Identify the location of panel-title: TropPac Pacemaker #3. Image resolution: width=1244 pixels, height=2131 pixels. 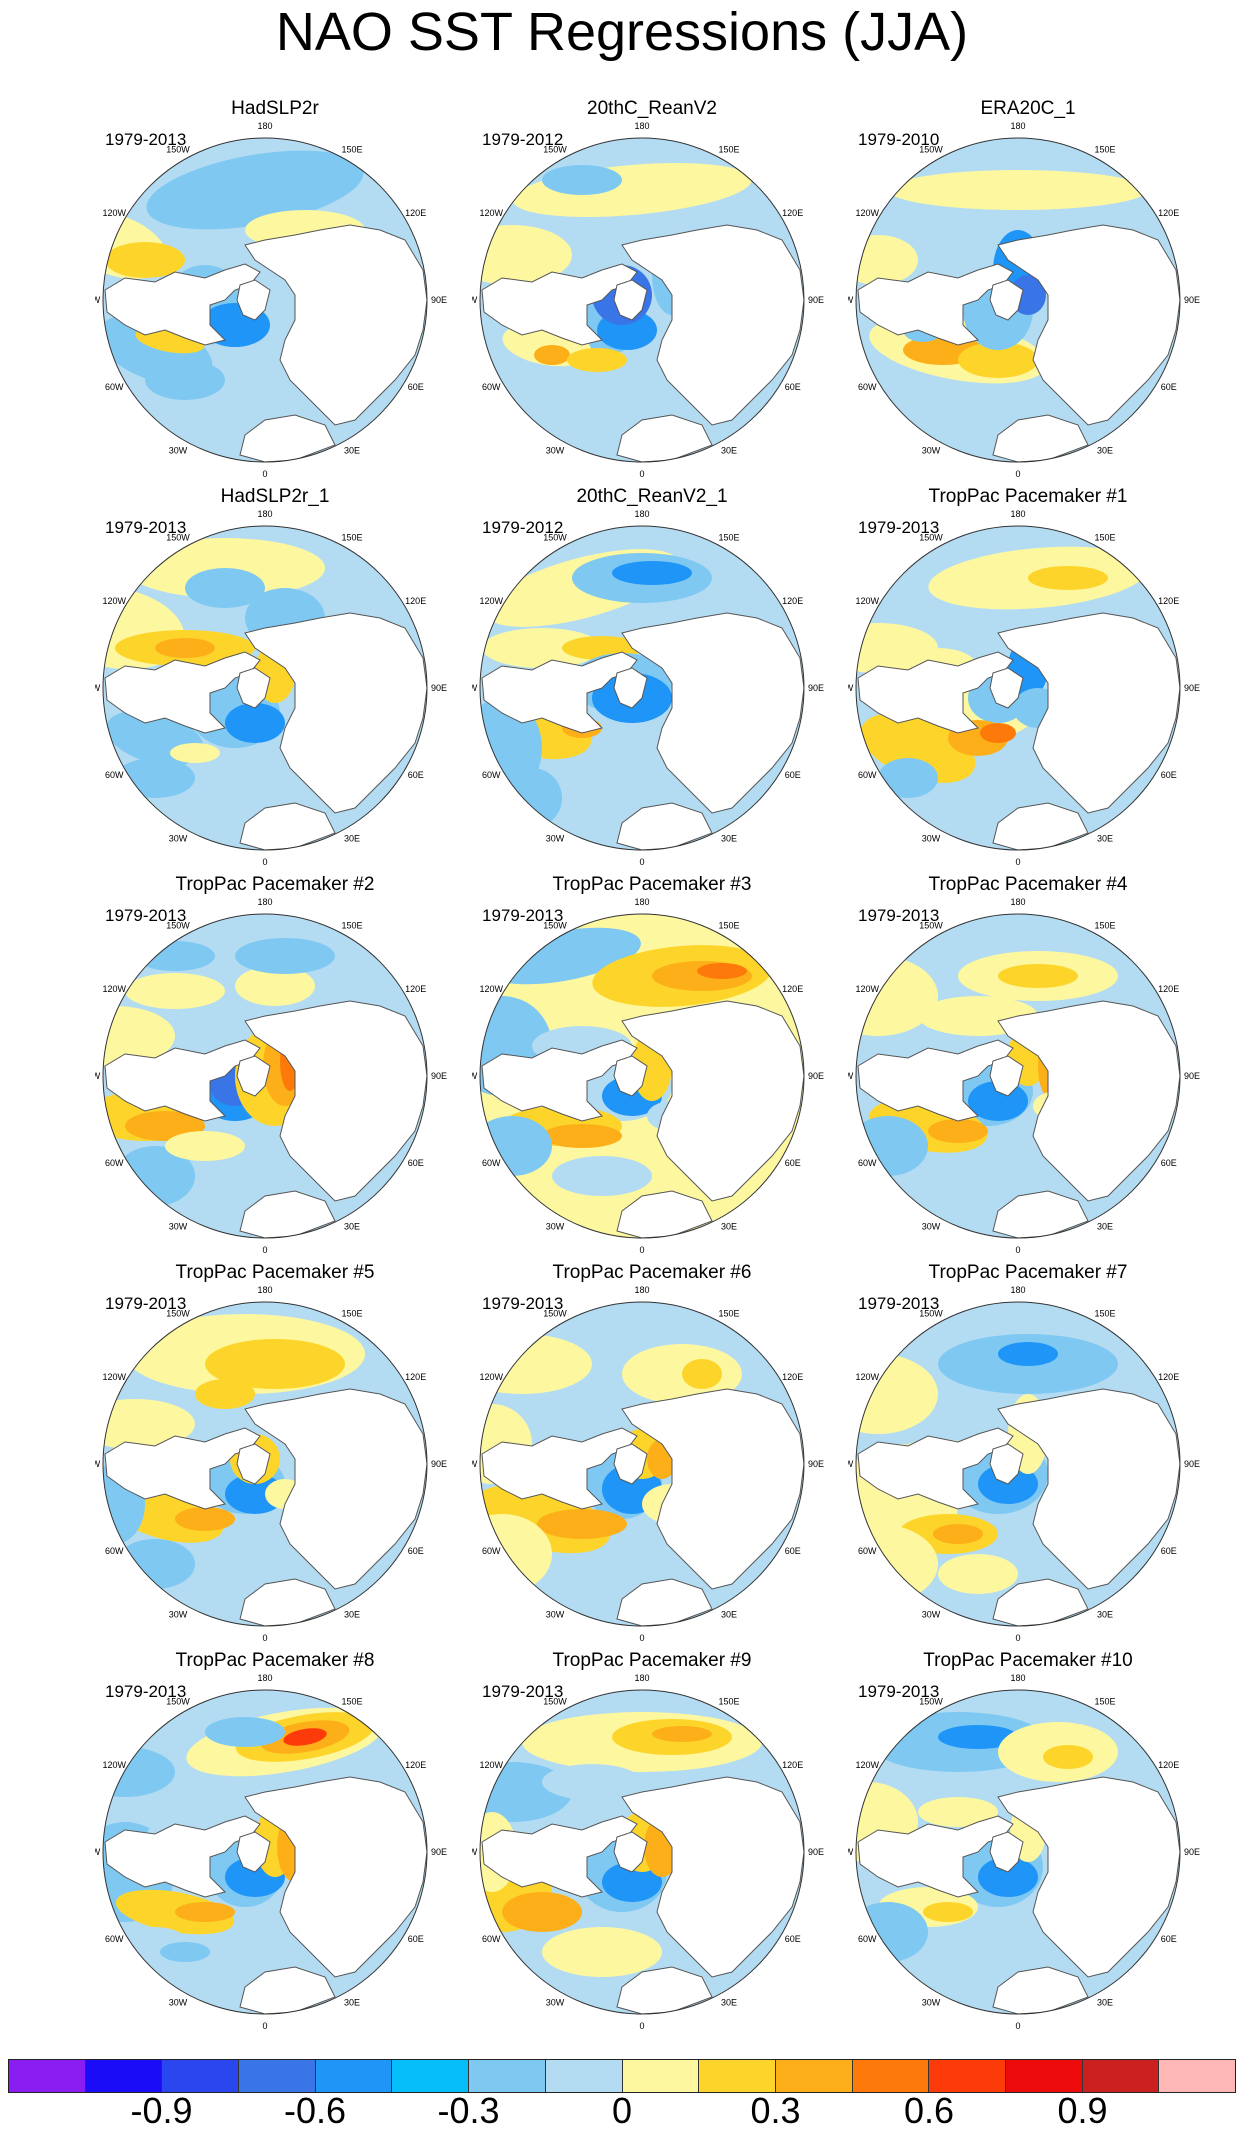
(652, 884).